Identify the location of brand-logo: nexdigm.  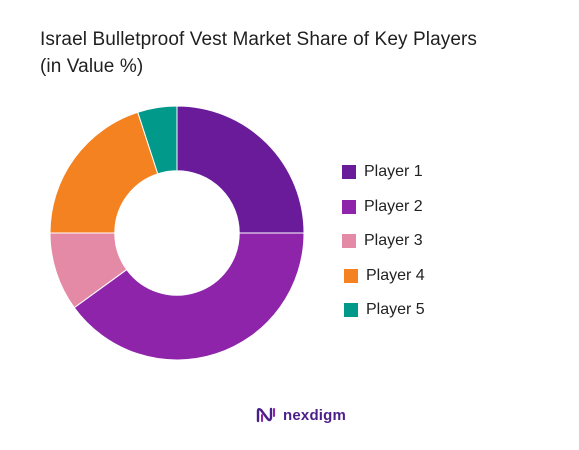
(300, 415).